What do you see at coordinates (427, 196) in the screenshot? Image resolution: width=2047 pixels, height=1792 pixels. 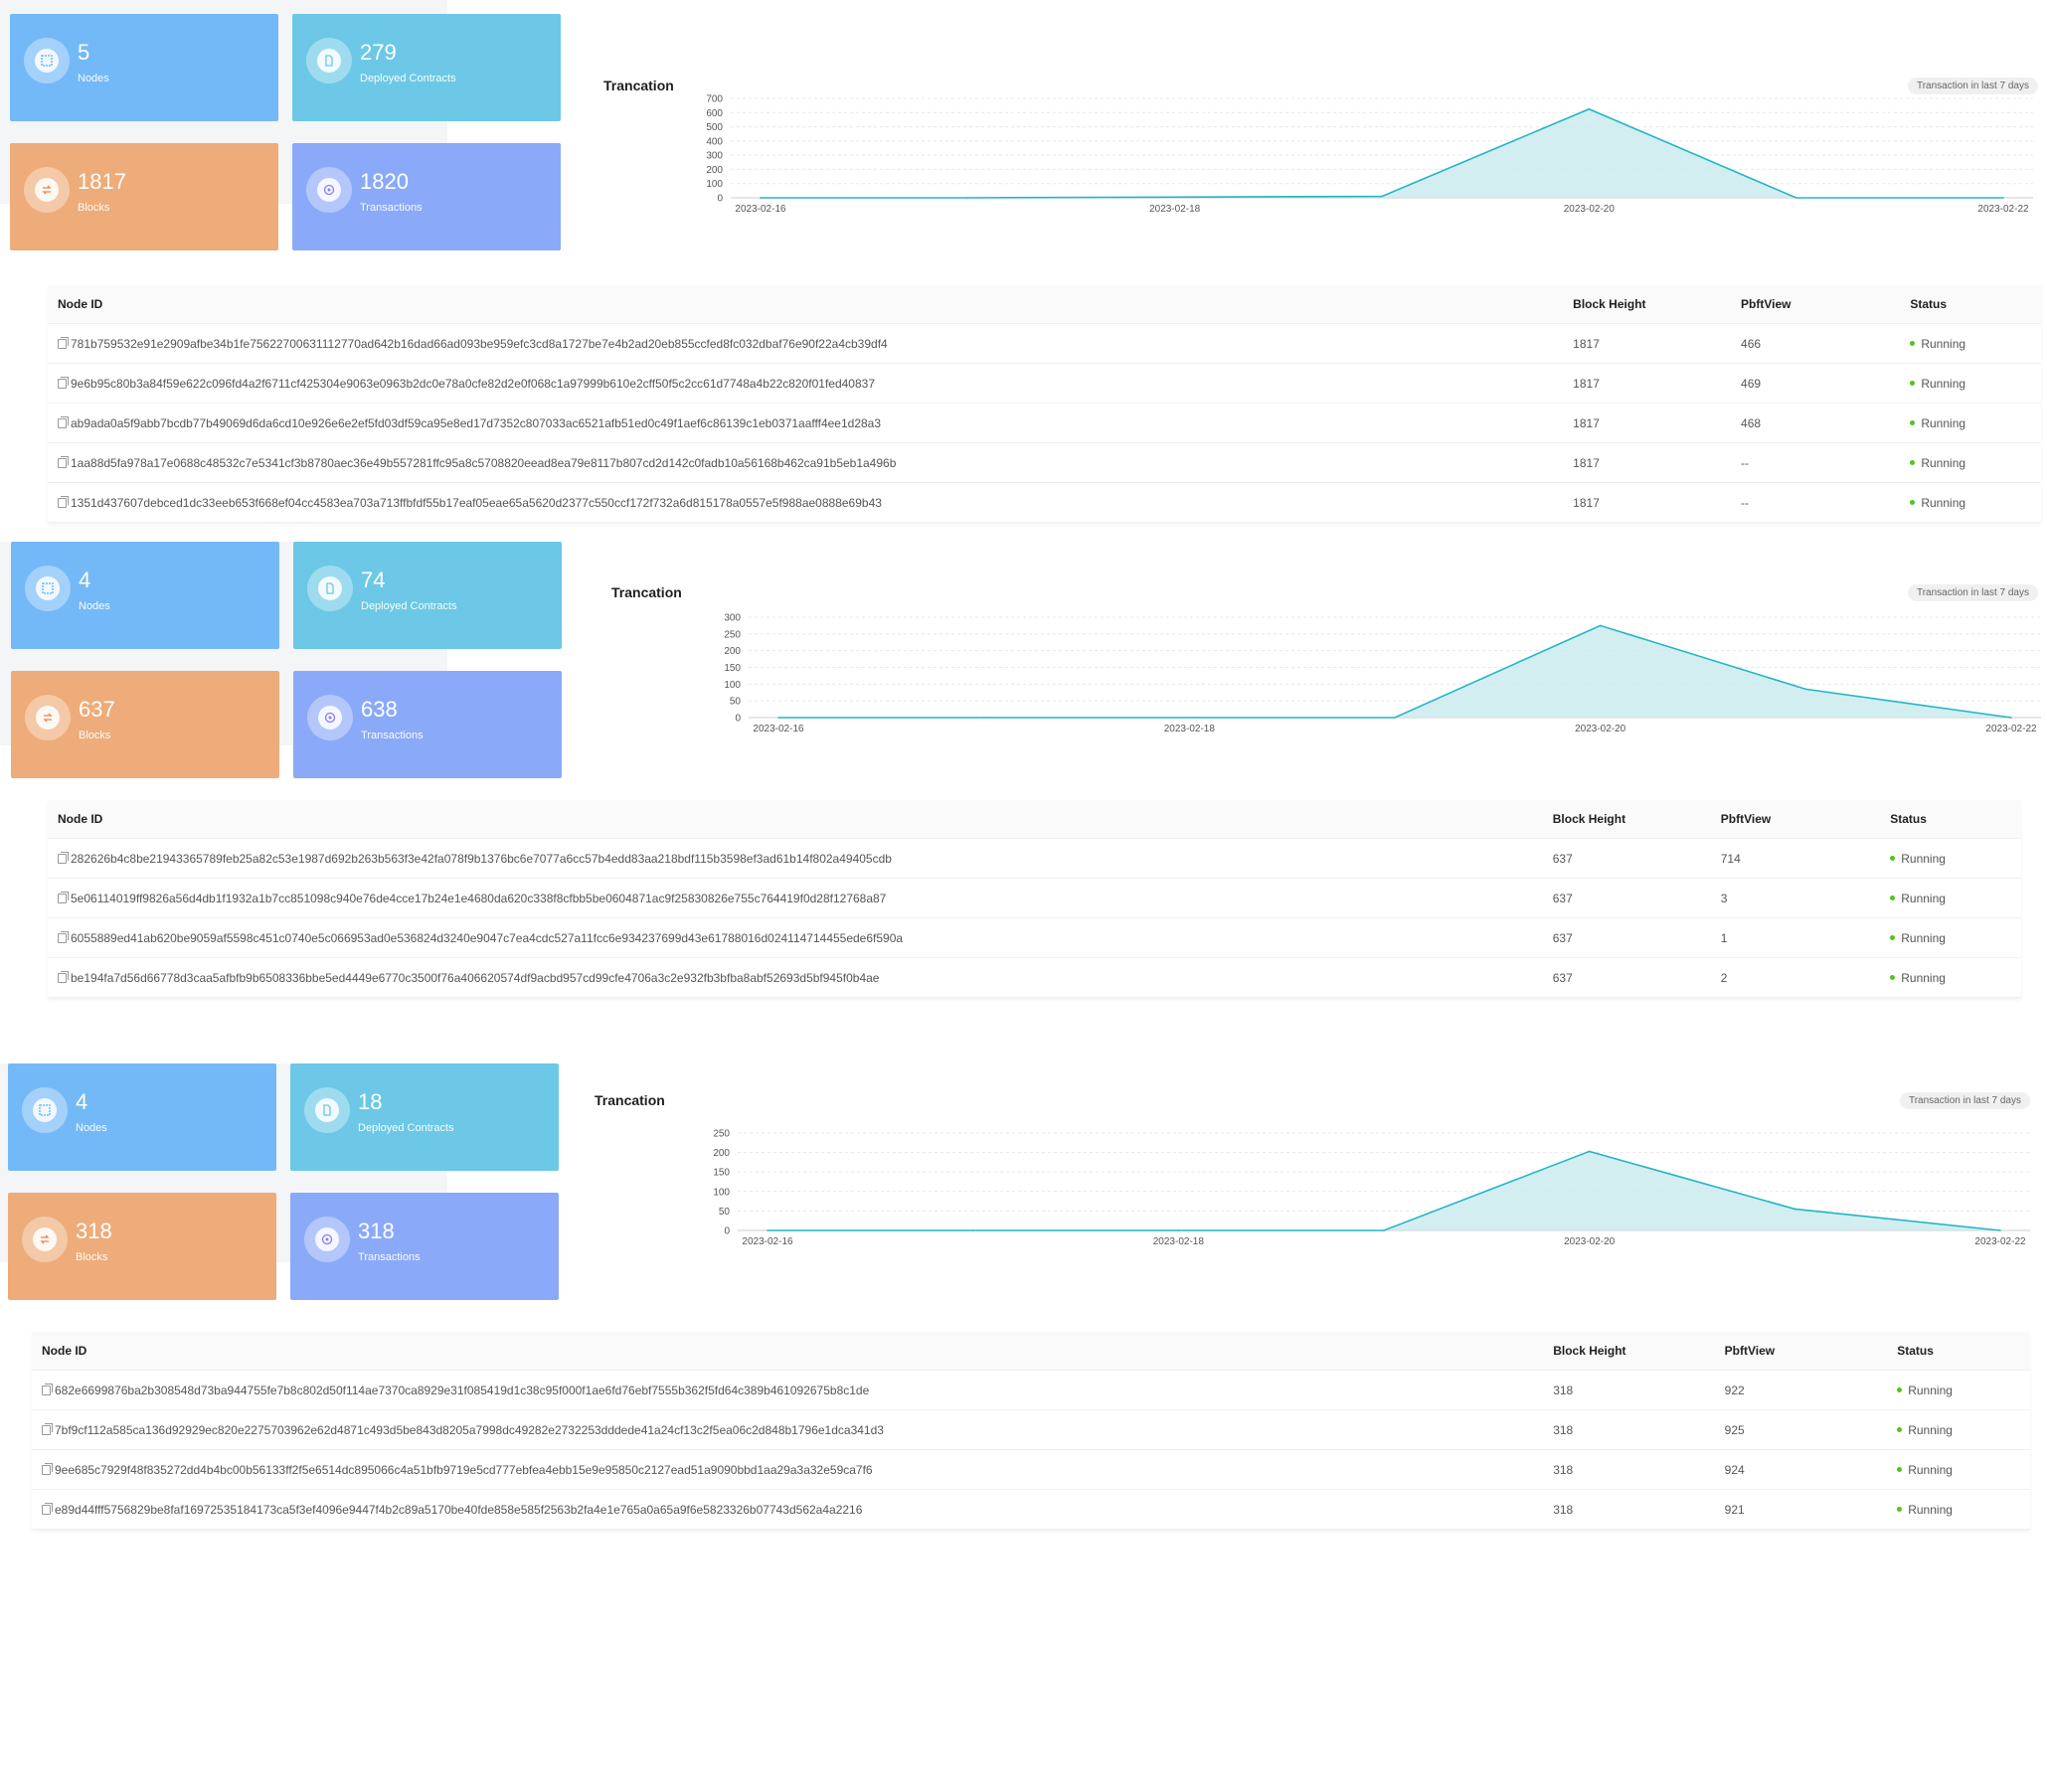 I see `transactions-card: 1820 Transactions` at bounding box center [427, 196].